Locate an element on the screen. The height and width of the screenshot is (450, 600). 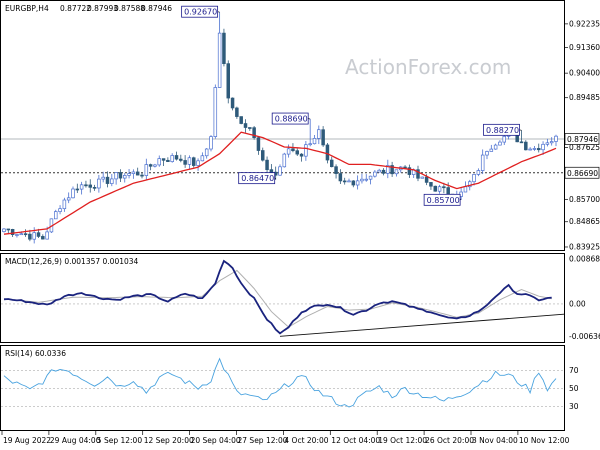
callout-label: 0.86470 is located at coordinates (257, 178).